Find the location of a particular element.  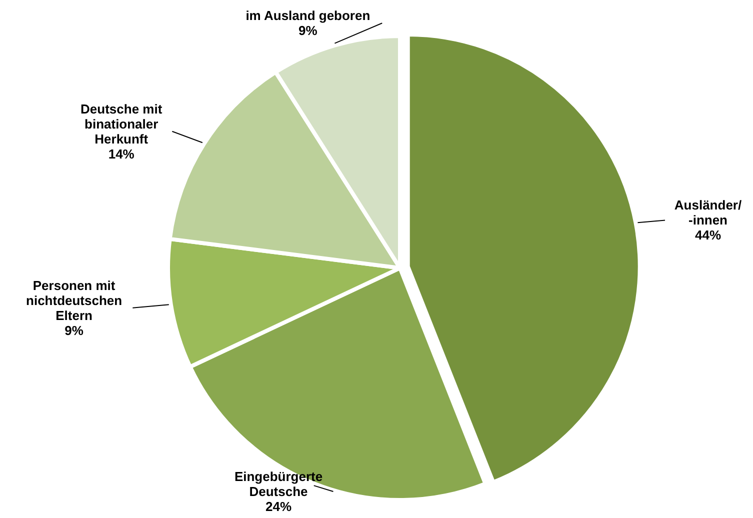

data-label: 14% is located at coordinates (121, 154).